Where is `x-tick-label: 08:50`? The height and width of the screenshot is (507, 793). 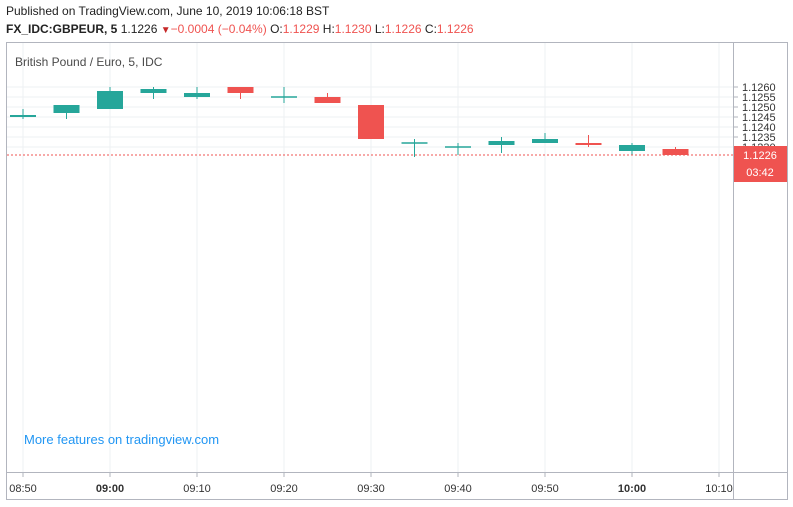 x-tick-label: 08:50 is located at coordinates (23, 489).